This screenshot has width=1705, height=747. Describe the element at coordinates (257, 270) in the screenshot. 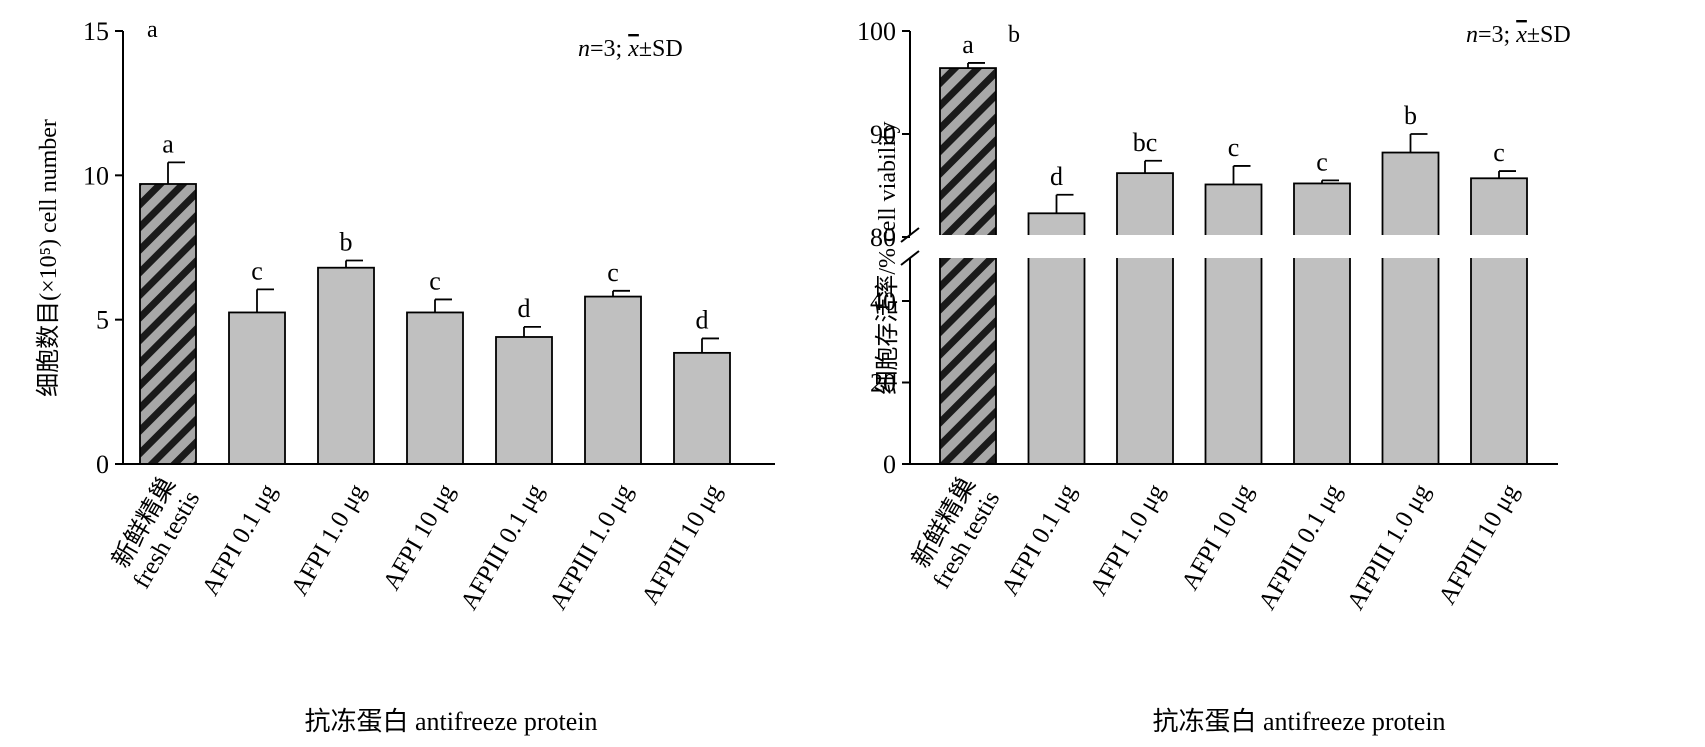

I see `significance-letter-2: c` at that location.